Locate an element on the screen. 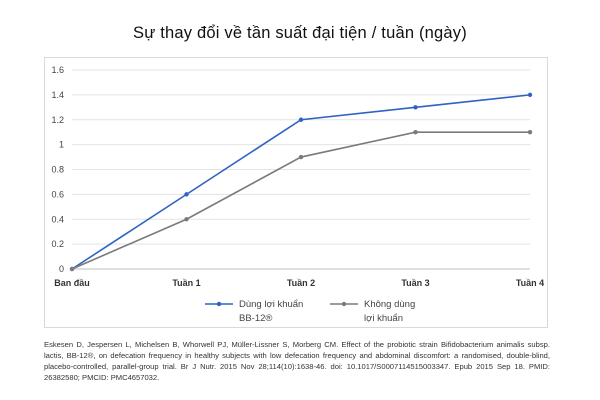 This screenshot has height=400, width=600. x-tick-label: Tuần 3 is located at coordinates (415, 283).